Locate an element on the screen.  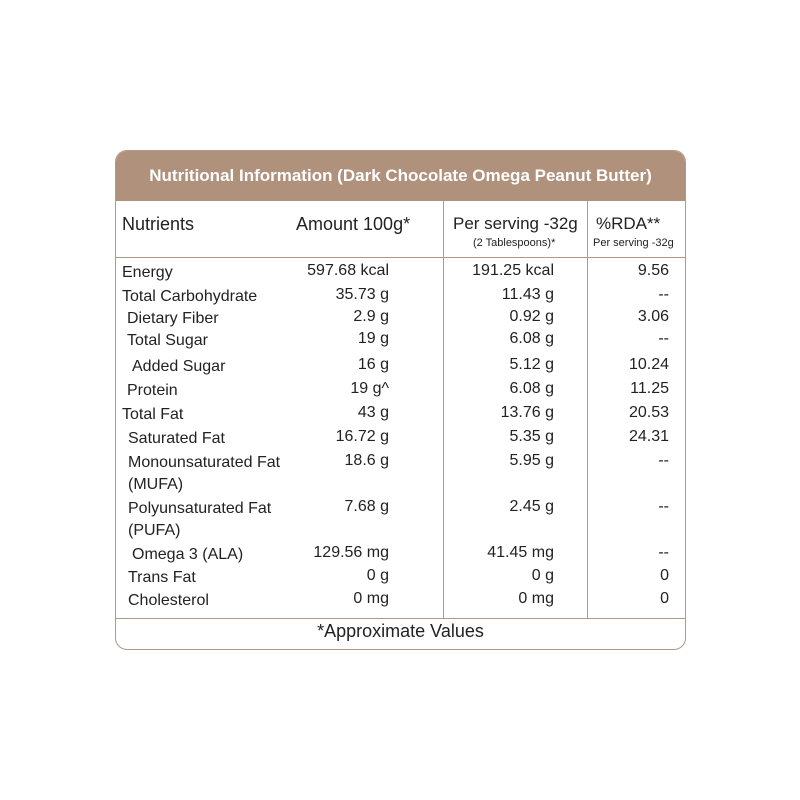
amount-100g: 16 g is located at coordinates (373, 364).